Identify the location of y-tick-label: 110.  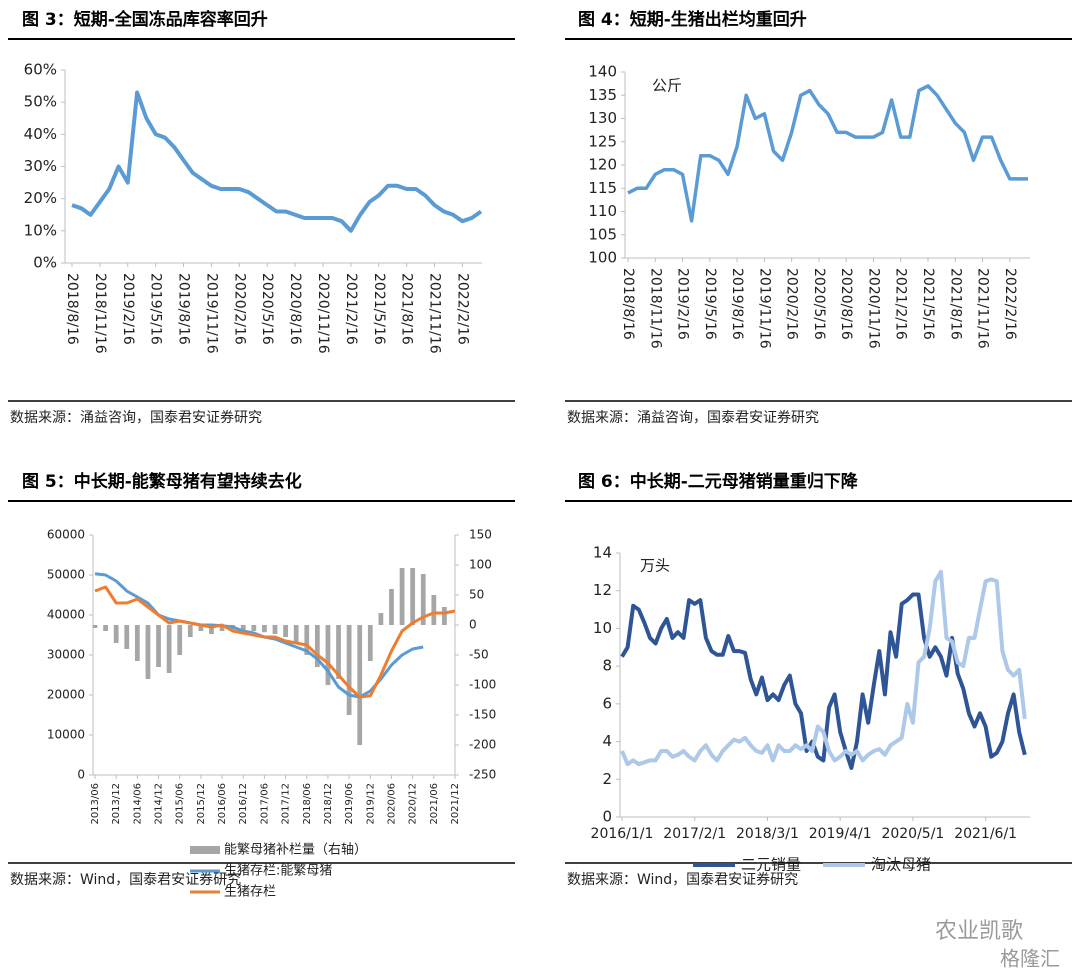
(602, 211).